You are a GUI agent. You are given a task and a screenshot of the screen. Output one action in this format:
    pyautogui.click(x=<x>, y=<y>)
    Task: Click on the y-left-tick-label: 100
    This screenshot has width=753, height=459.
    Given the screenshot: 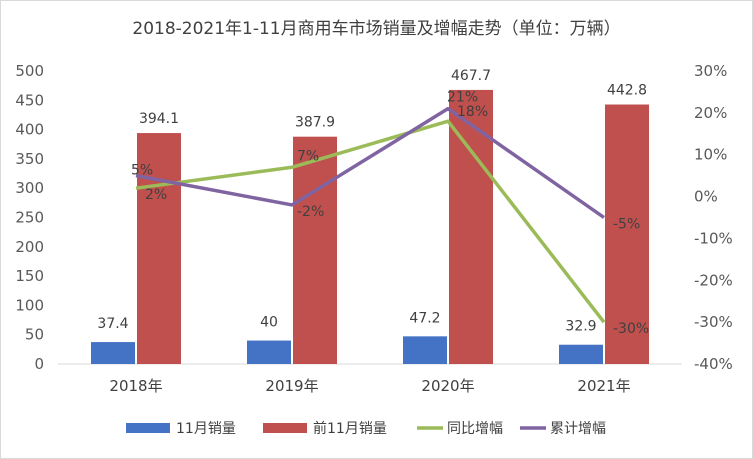 What is the action you would take?
    pyautogui.click(x=29, y=305)
    